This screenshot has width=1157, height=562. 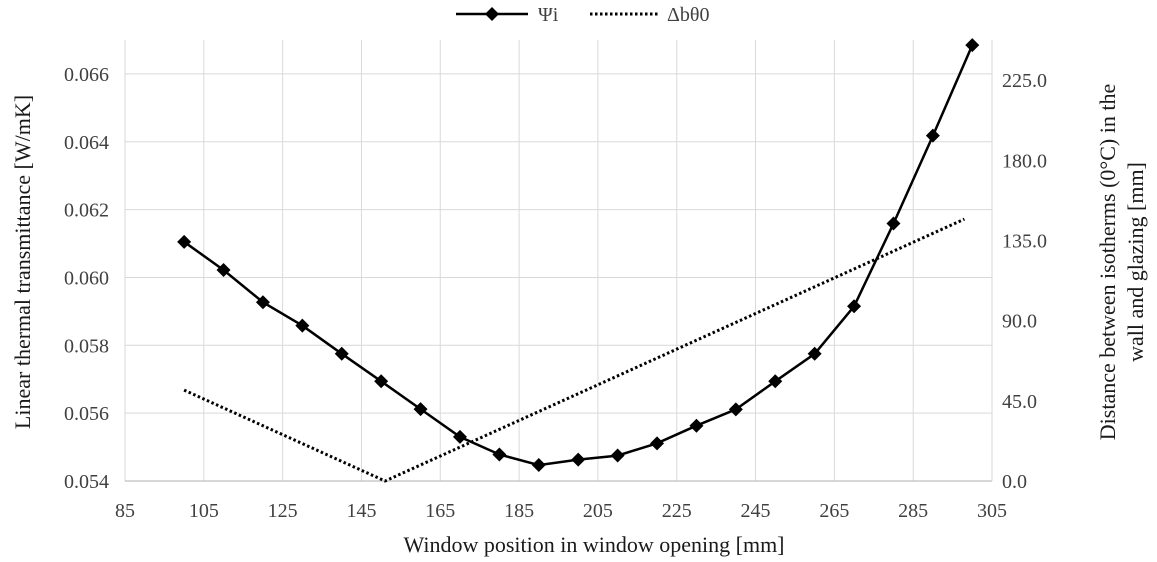 I want to click on left-y-tick-label: 0.058, so click(x=86, y=346).